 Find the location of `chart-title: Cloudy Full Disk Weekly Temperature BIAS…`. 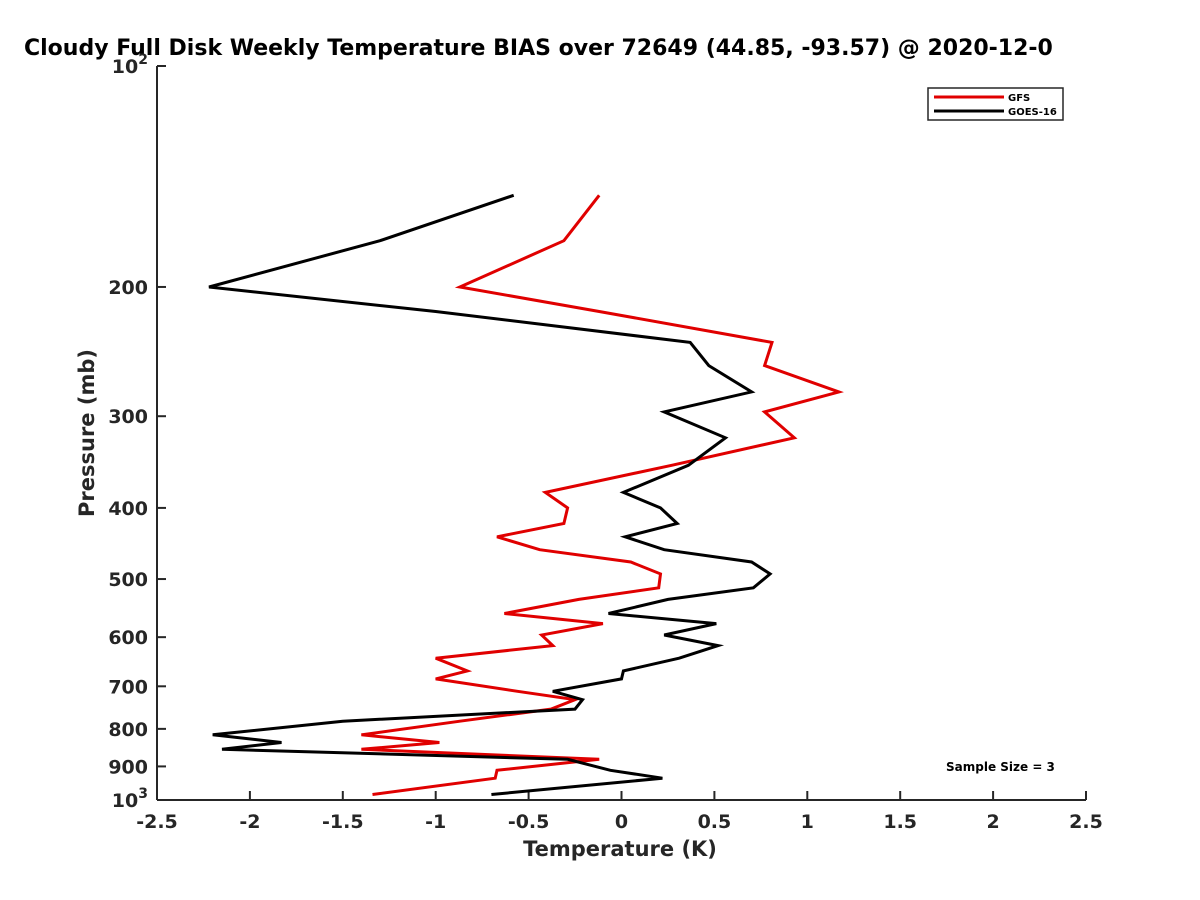

chart-title: Cloudy Full Disk Weekly Temperature BIAS… is located at coordinates (538, 48).